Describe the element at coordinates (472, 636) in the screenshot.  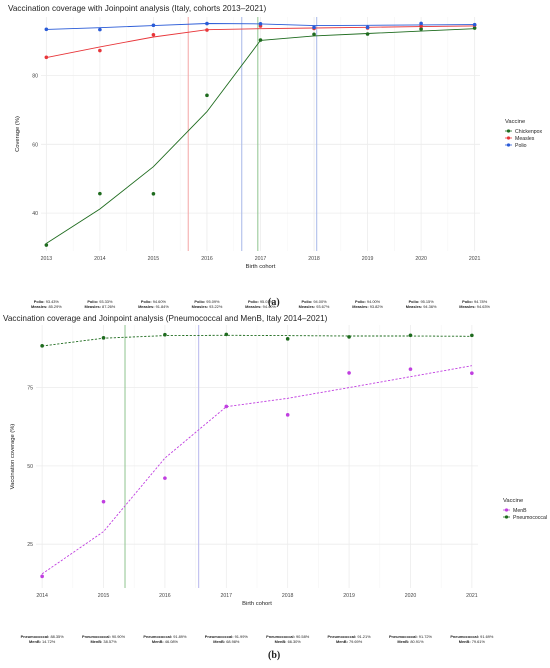
I see `cohort-annotation: Pneumococcal: 91.69%` at that location.